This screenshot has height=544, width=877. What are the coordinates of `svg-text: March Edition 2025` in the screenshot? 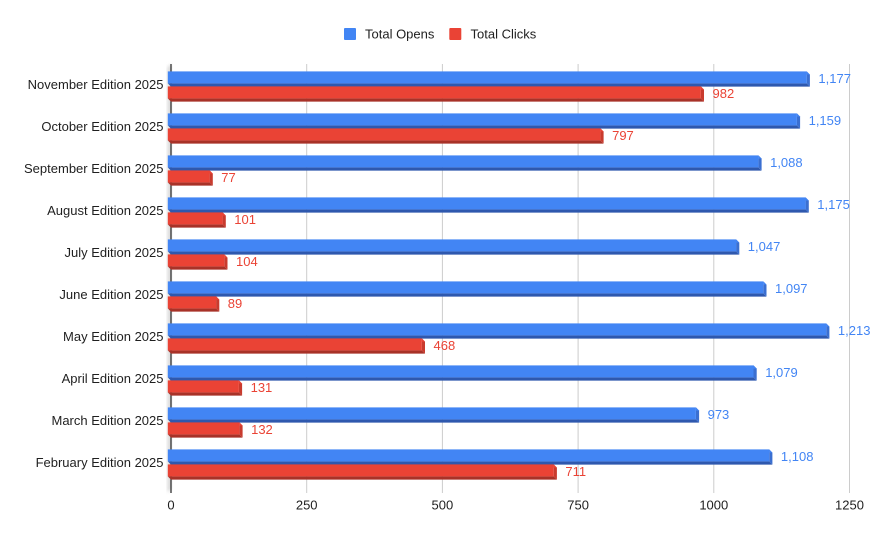 It's located at (107, 420).